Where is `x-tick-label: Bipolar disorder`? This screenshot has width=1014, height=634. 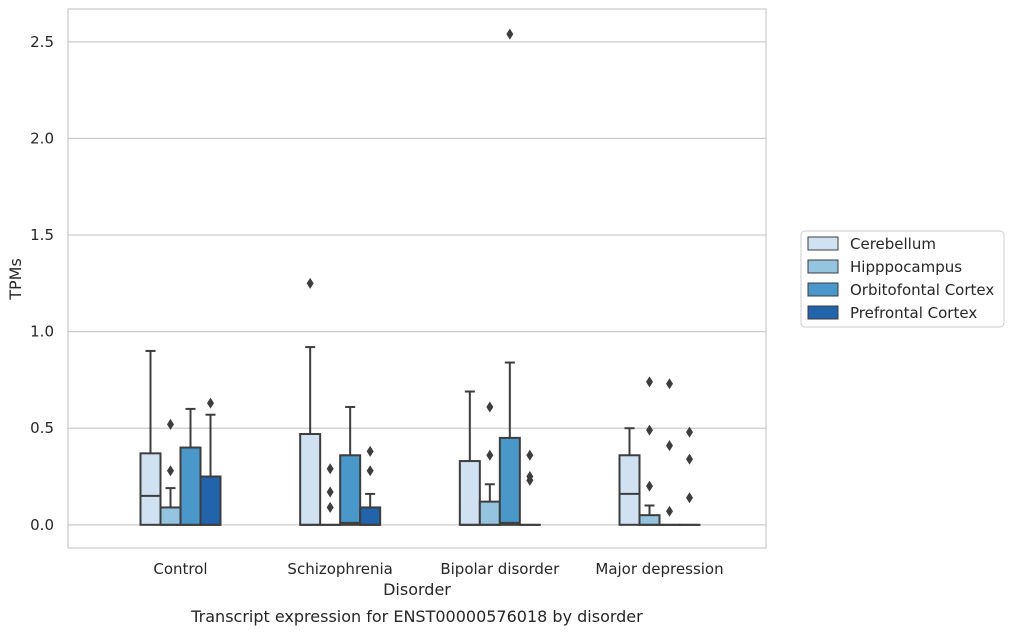
x-tick-label: Bipolar disorder is located at coordinates (500, 569).